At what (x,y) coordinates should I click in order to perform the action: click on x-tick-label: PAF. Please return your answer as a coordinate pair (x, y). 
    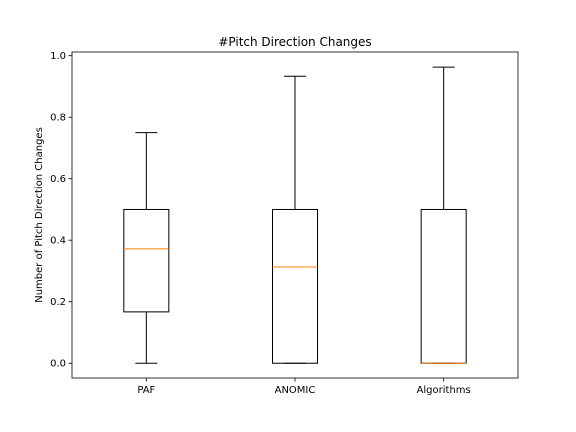
    Looking at the image, I should click on (146, 390).